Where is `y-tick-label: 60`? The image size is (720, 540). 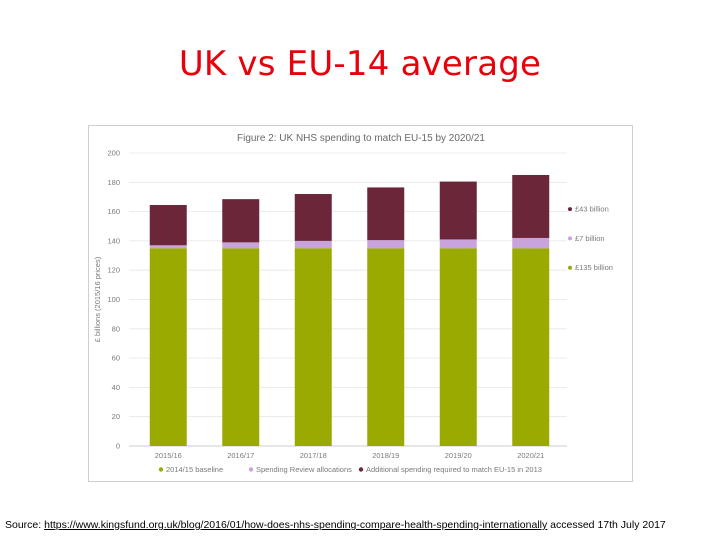 y-tick-label: 60 is located at coordinates (116, 358).